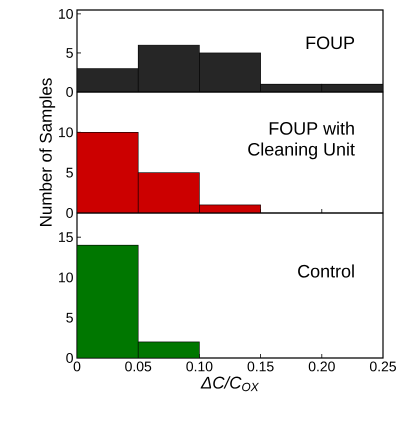 This screenshot has height=423, width=415. What do you see at coordinates (301, 151) in the screenshot?
I see `annotation: Cleaning Unit` at bounding box center [301, 151].